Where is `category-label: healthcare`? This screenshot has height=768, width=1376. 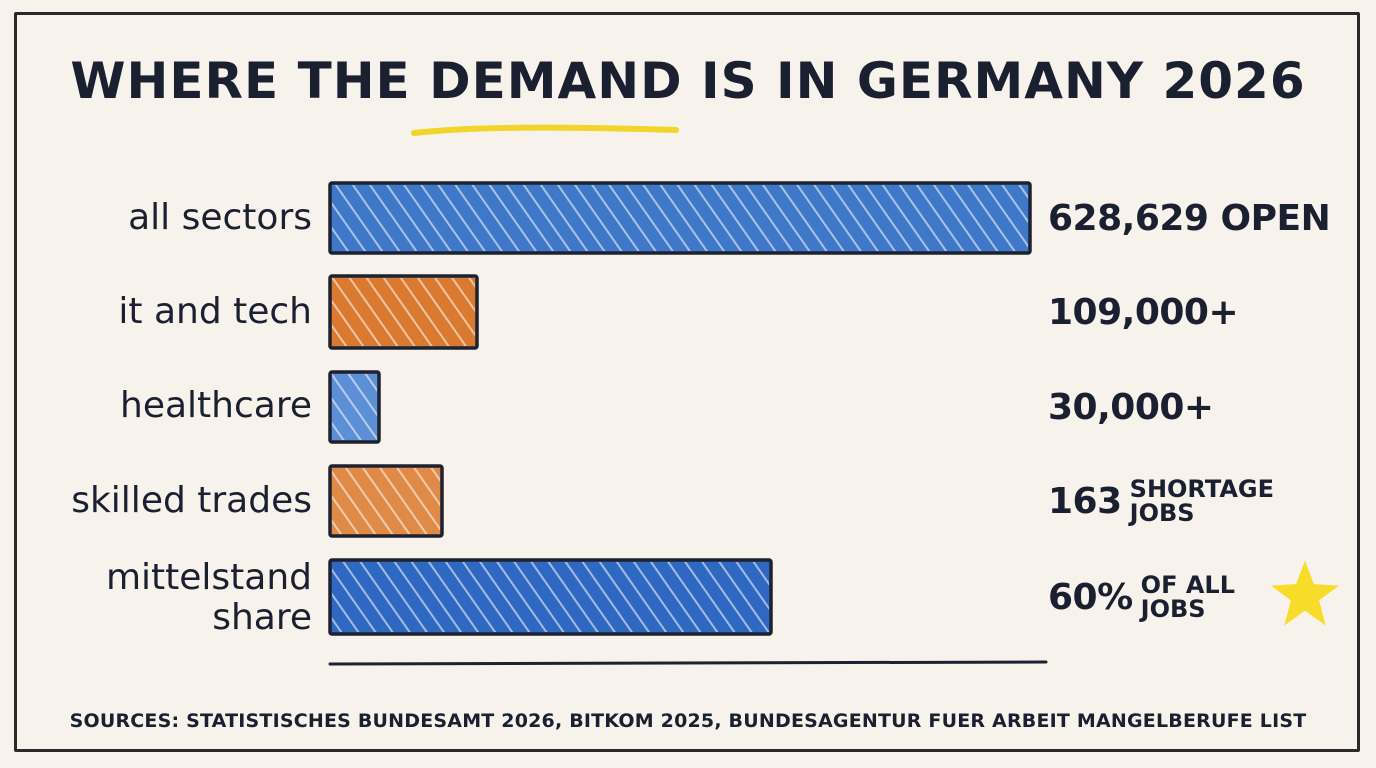
category-label: healthcare is located at coordinates (216, 405).